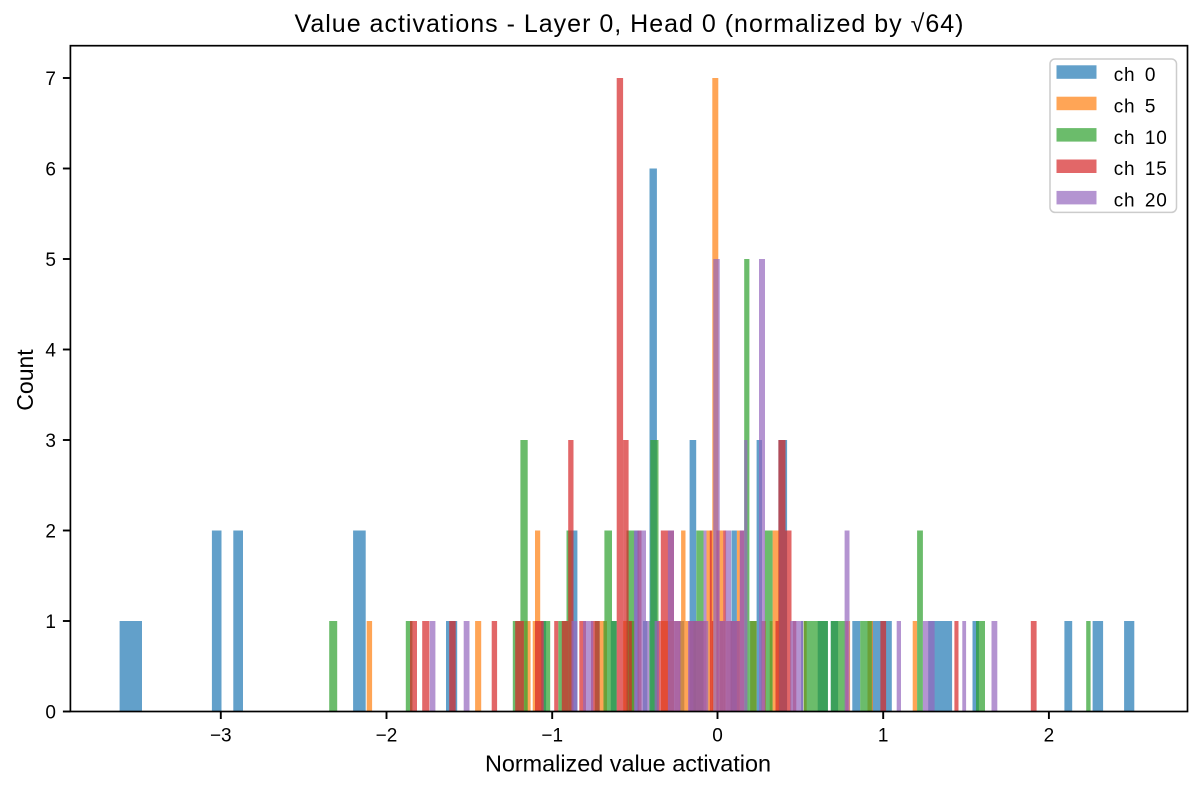 The image size is (1200, 793). Describe the element at coordinates (50, 351) in the screenshot. I see `svg-text: 4` at that location.